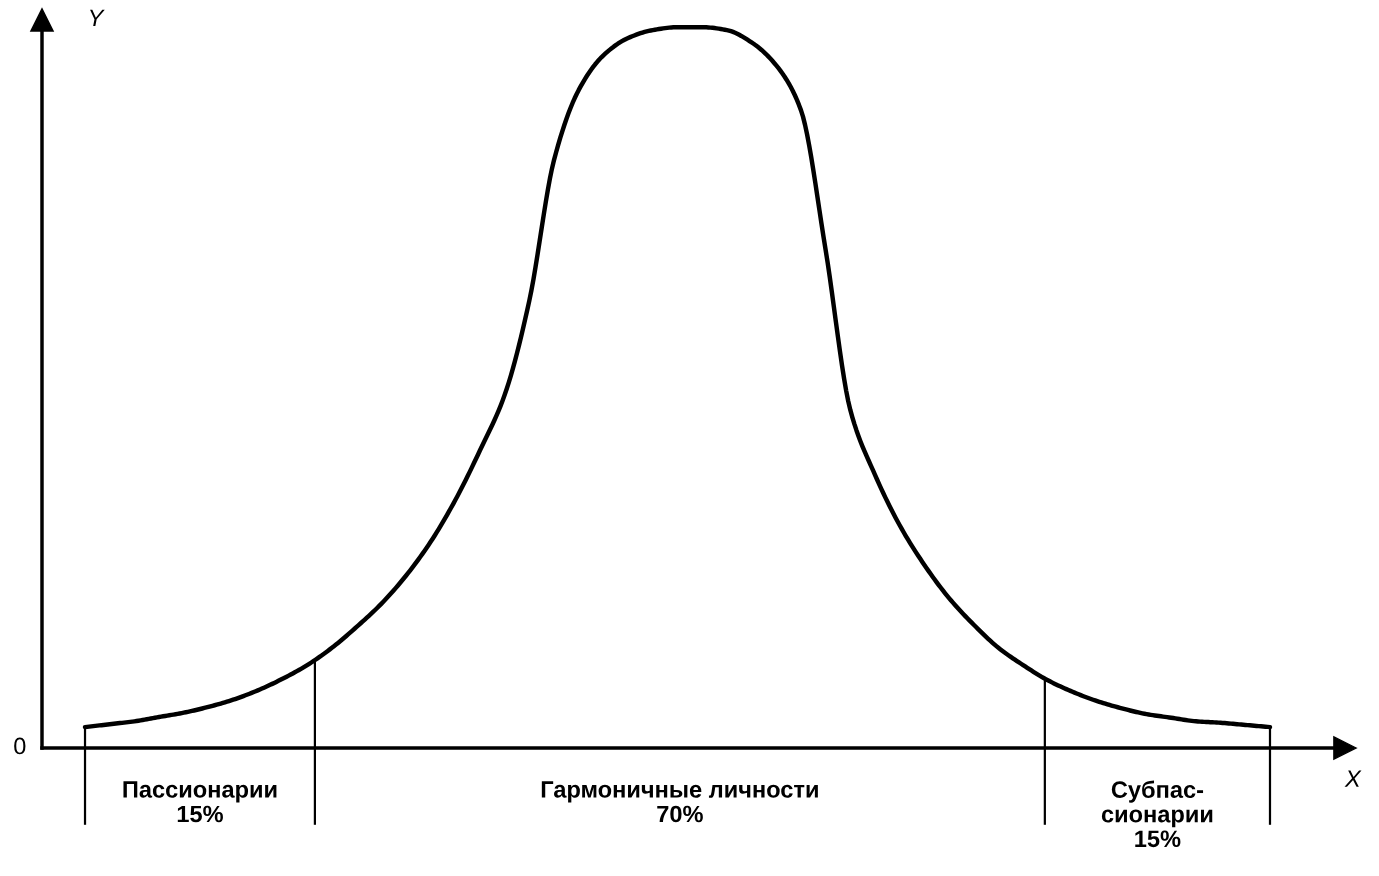  Describe the element at coordinates (97, 18) in the screenshot. I see `y-axis-title: Y` at that location.